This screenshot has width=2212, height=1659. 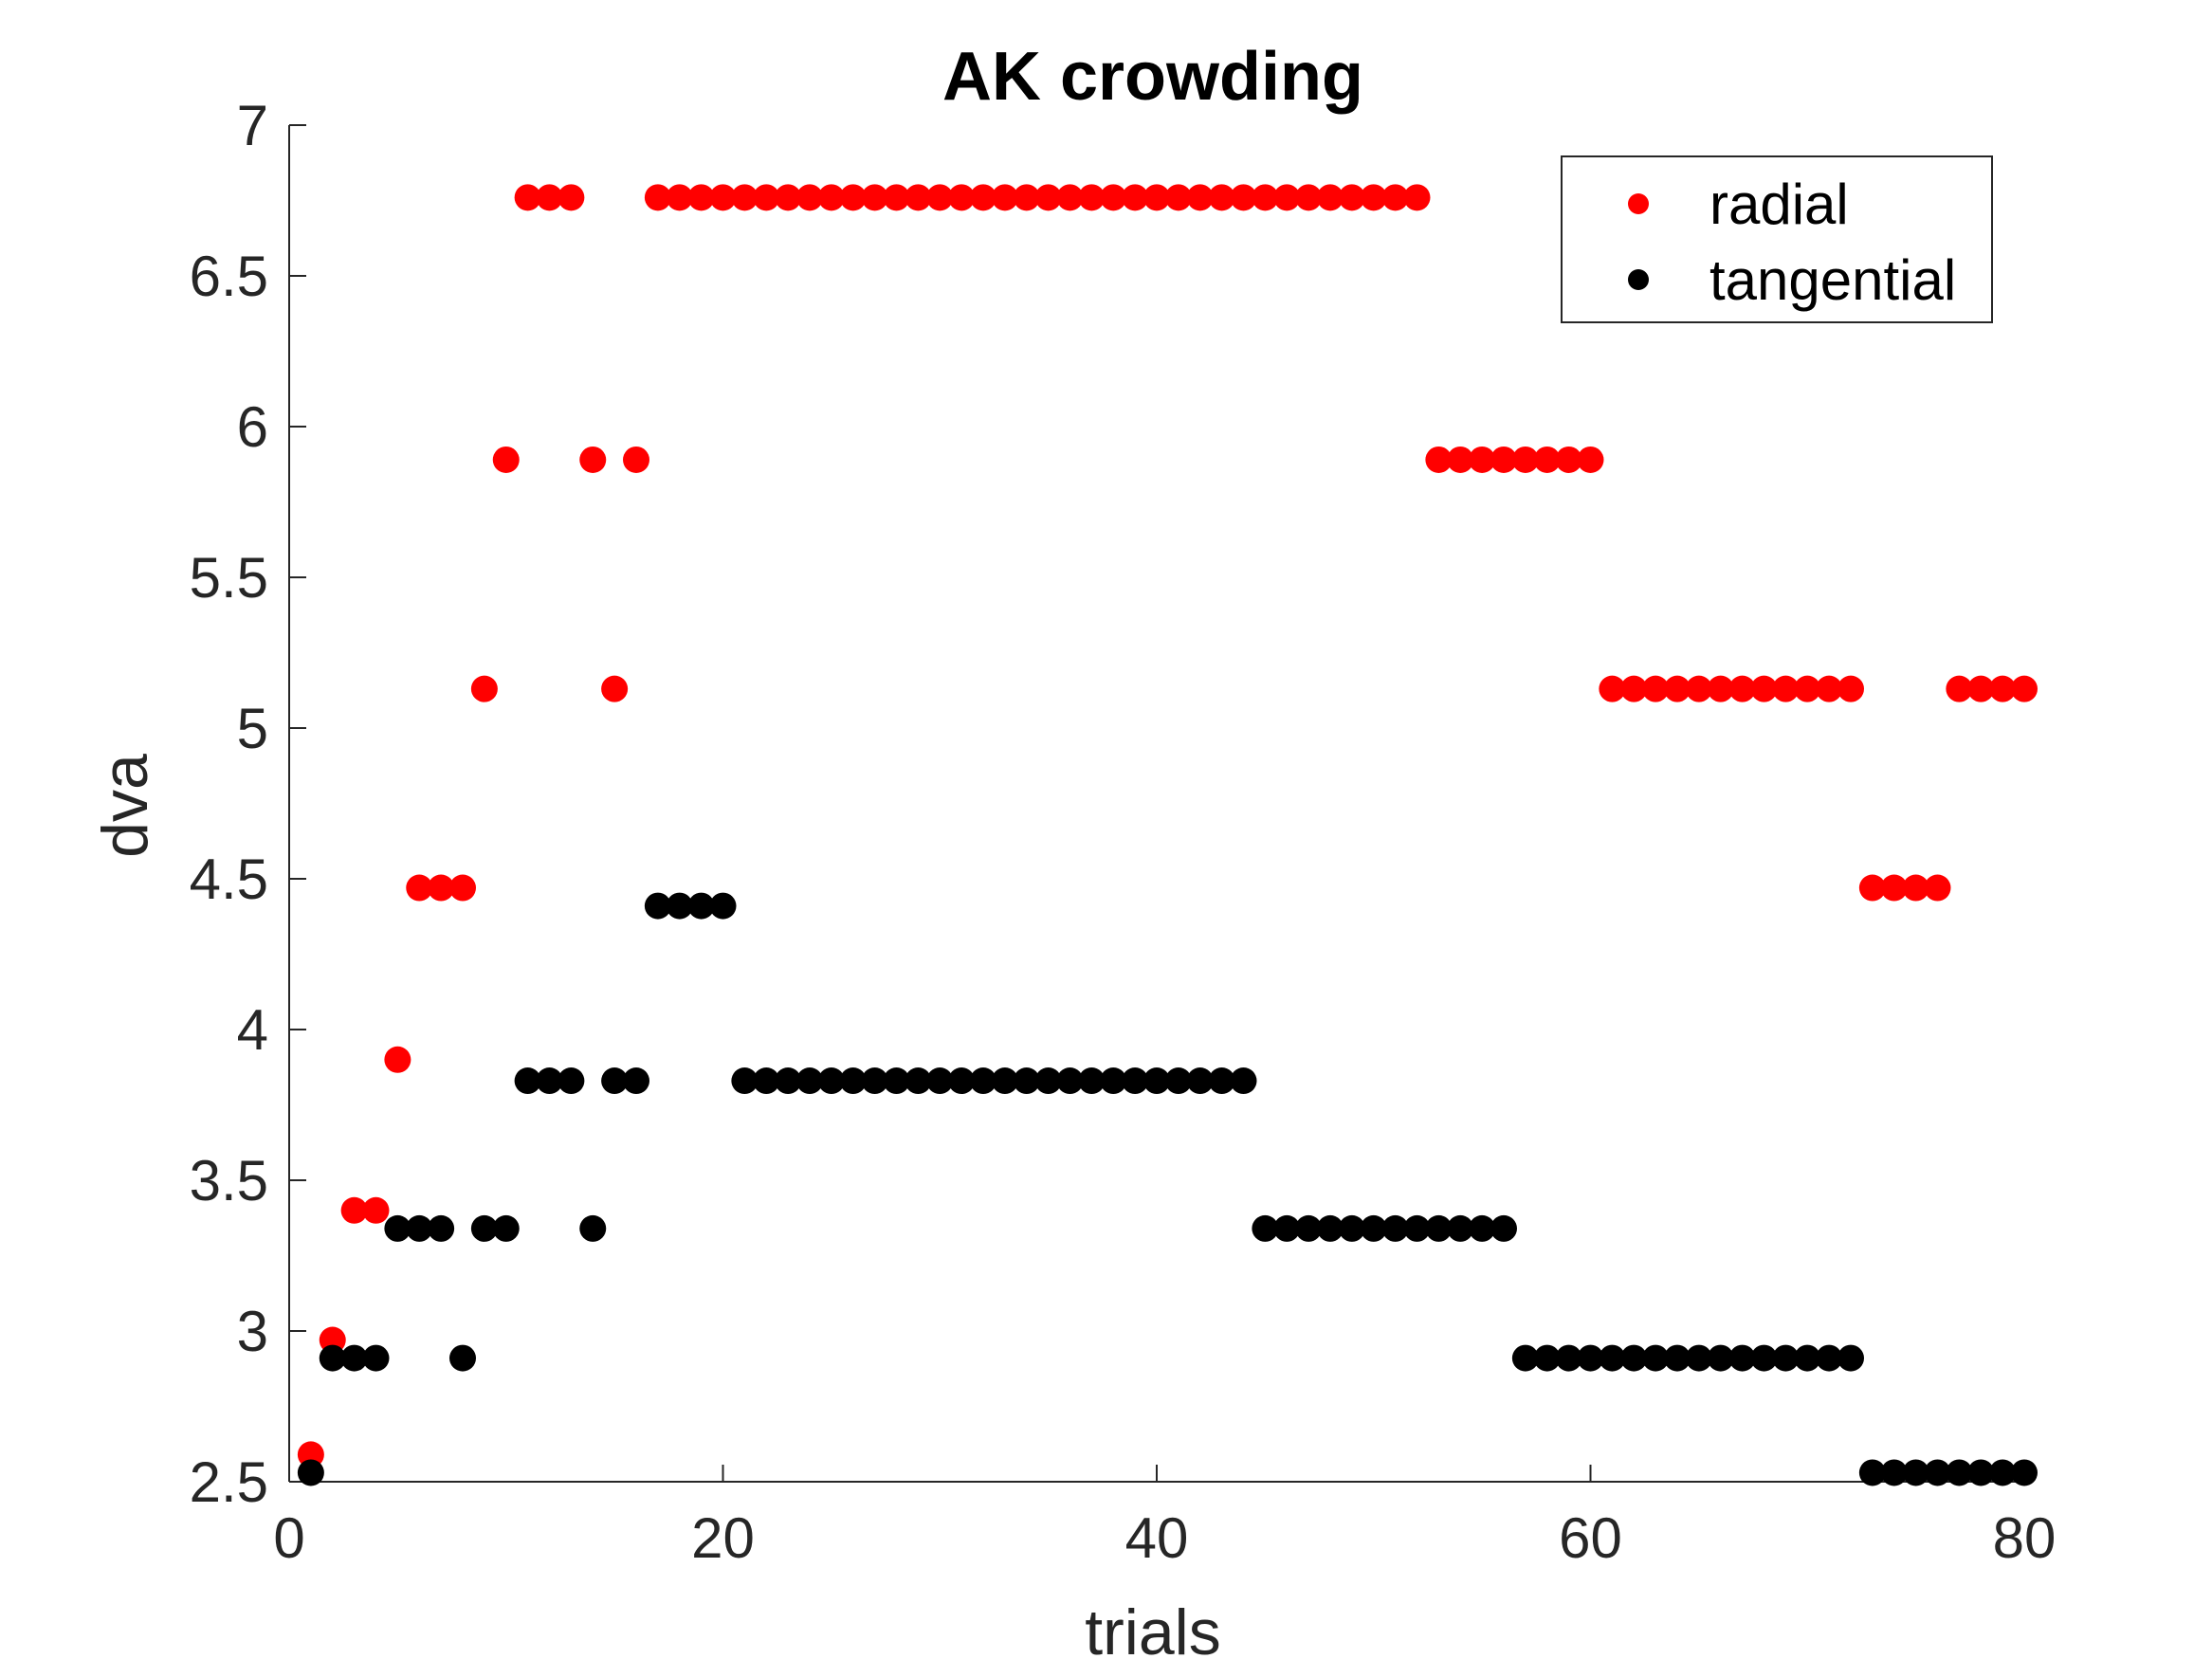 I want to click on y-tick-label: 4.5, so click(x=229, y=879).